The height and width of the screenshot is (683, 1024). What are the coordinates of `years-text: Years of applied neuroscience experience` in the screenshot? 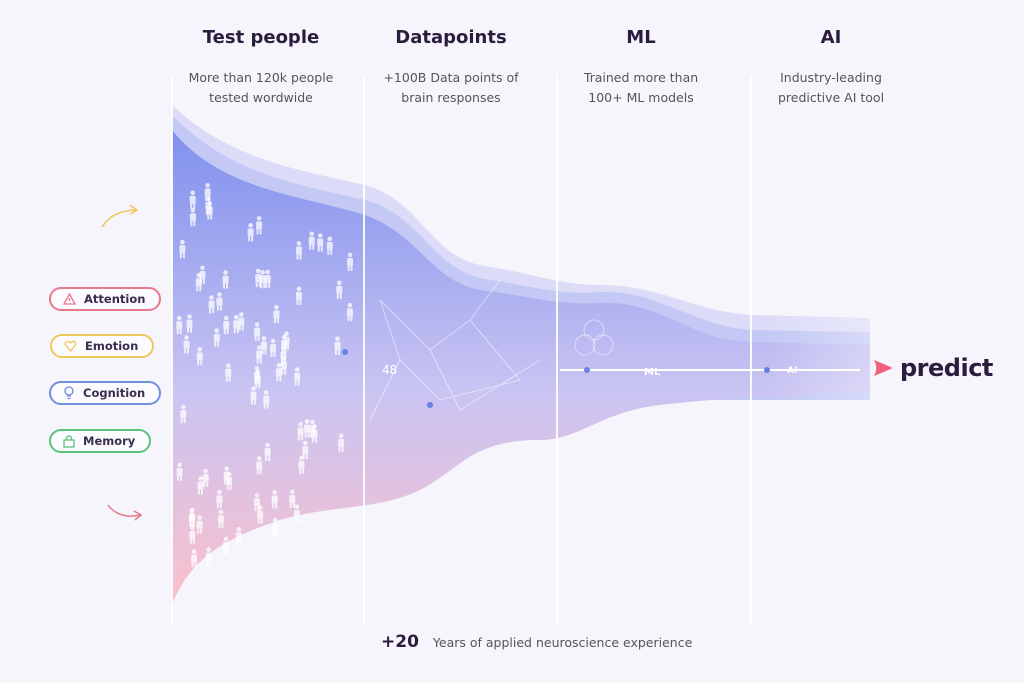 It's located at (562, 642).